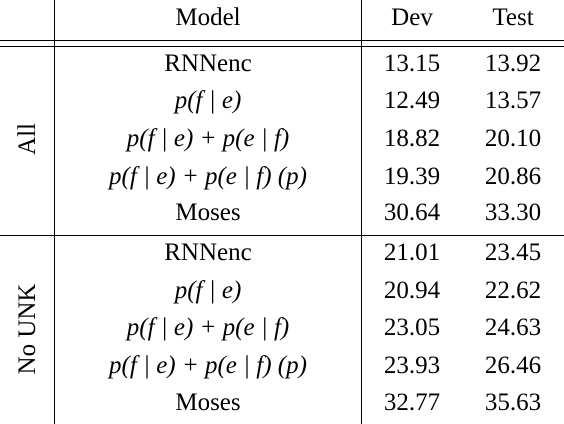 This screenshot has width=564, height=424. Describe the element at coordinates (412, 212) in the screenshot. I see `dev-score: 30.64` at that location.